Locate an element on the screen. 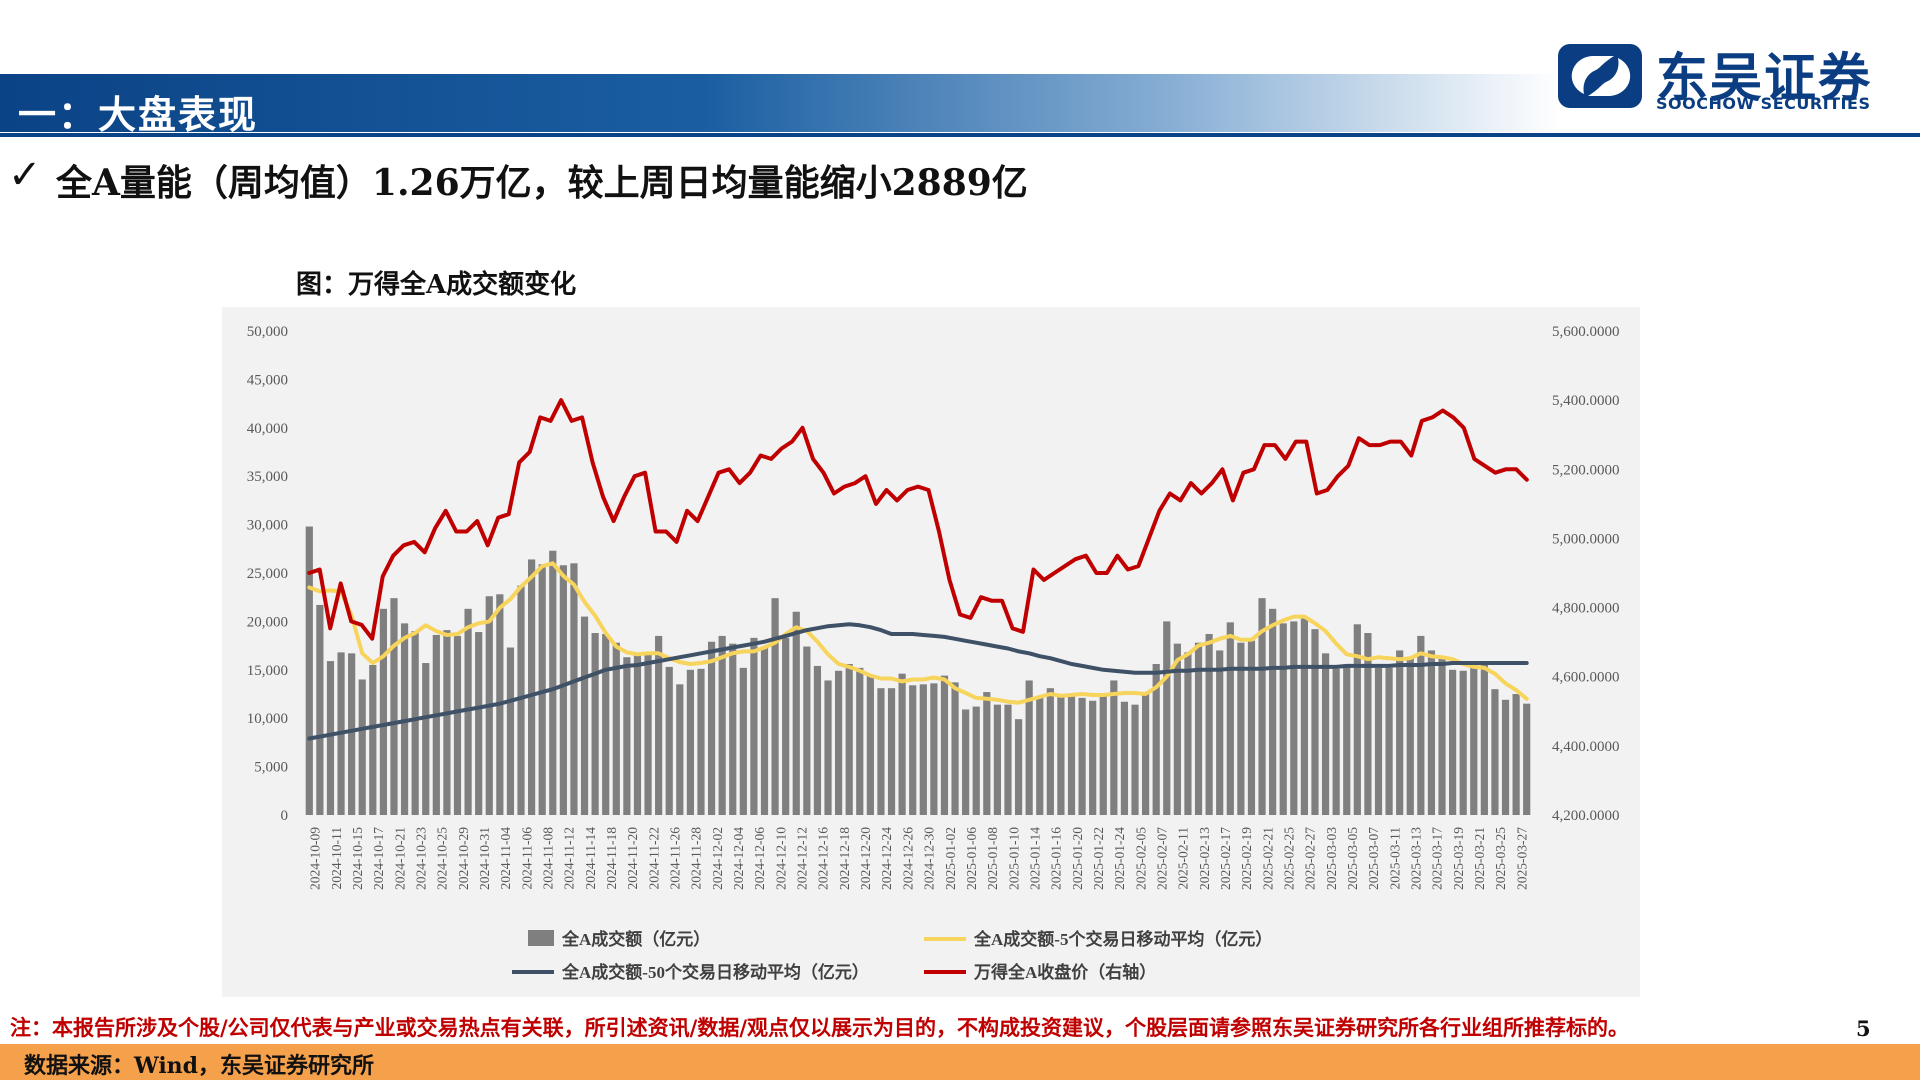  right-axis-tick-label: 5,200.0000 is located at coordinates (1586, 470).